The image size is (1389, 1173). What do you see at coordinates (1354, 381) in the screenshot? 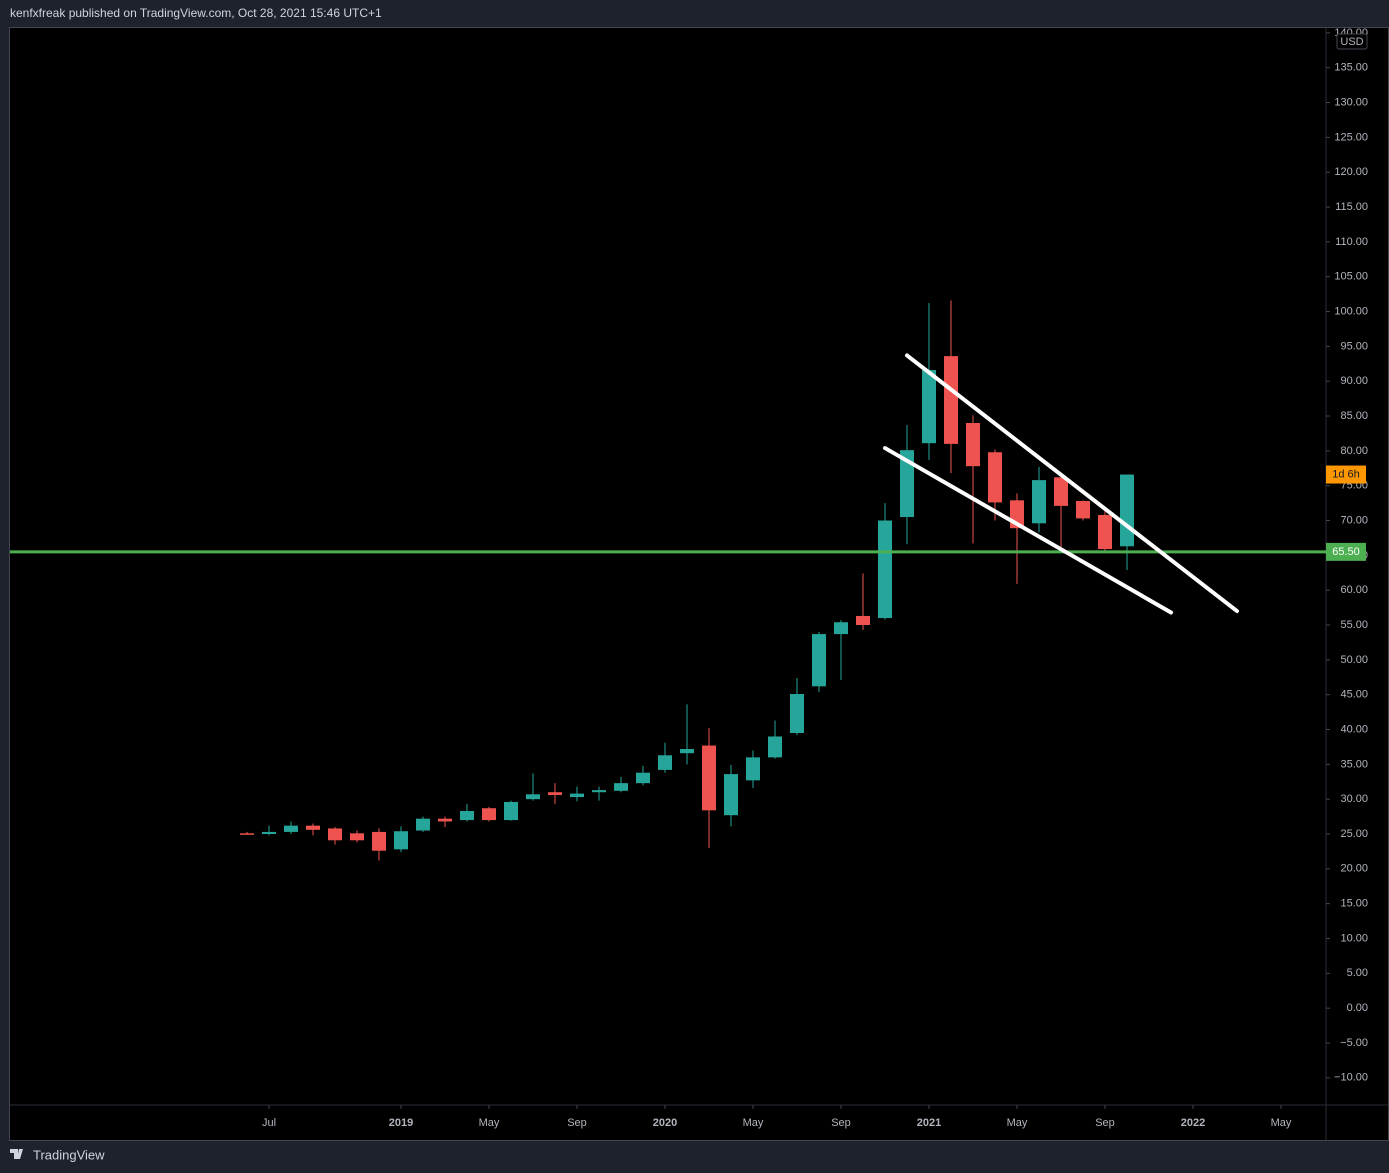
I see `y-tick-label: 90.00` at bounding box center [1354, 381].